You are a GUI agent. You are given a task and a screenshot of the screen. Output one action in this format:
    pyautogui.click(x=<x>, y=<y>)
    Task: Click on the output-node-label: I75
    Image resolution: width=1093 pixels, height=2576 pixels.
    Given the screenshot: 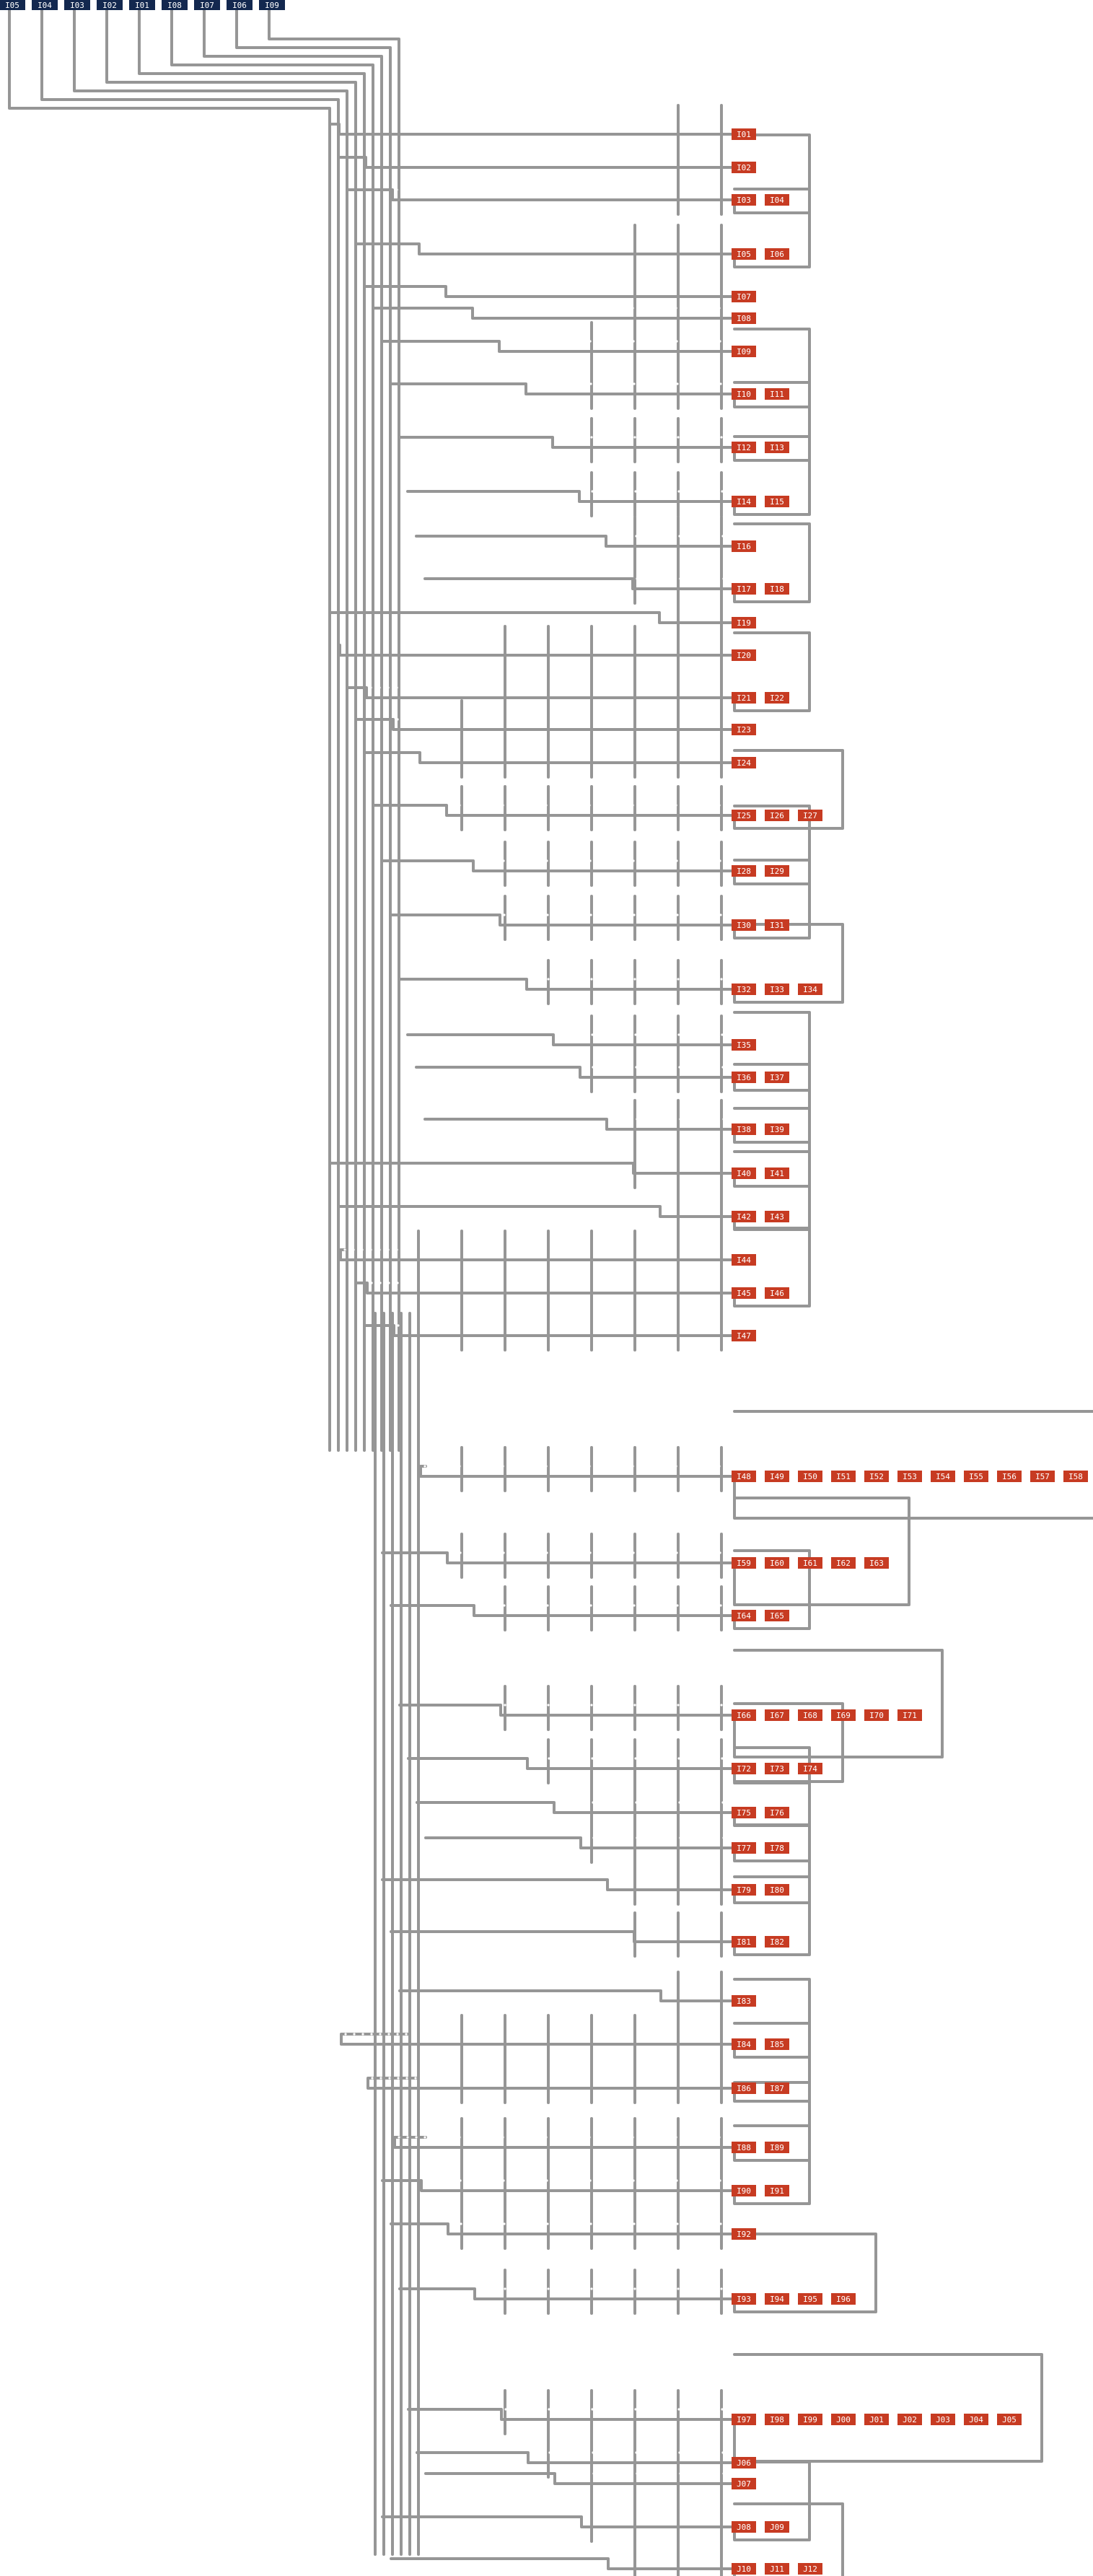 What is the action you would take?
    pyautogui.click(x=744, y=1813)
    